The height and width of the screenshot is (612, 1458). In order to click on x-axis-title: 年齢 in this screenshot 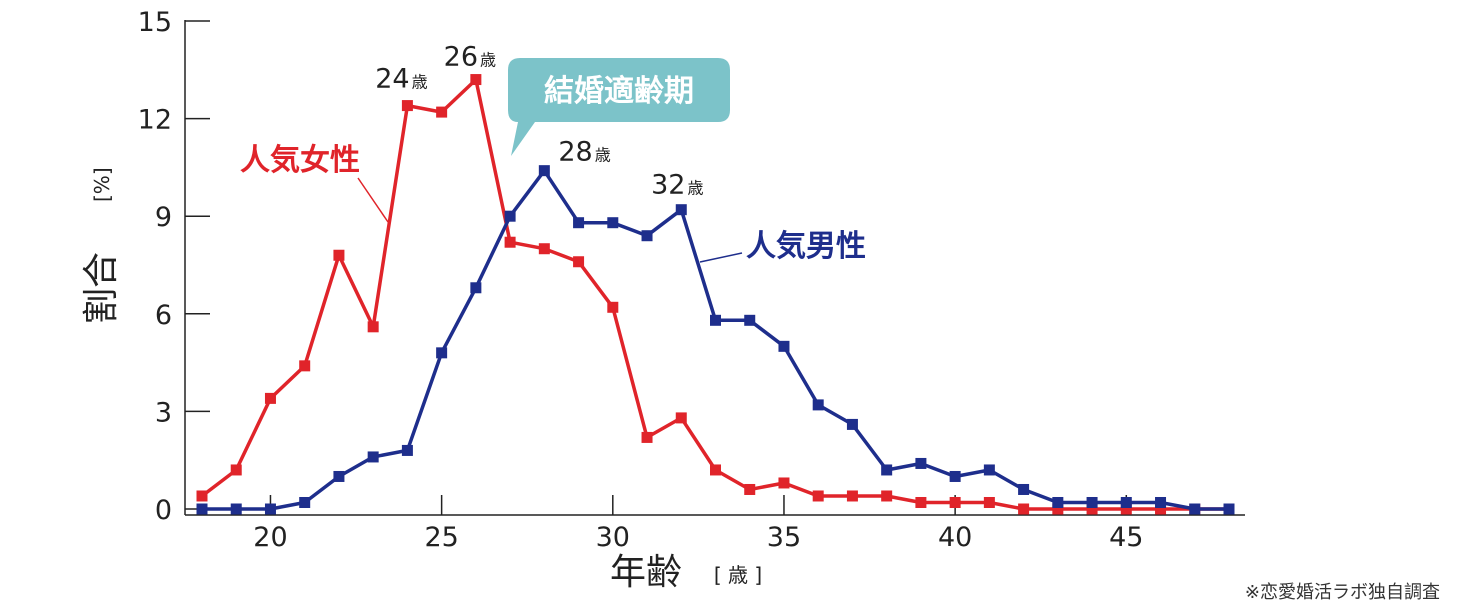, I will do `click(646, 572)`.